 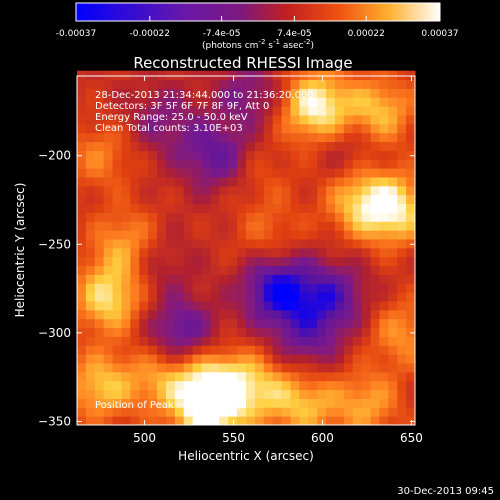 What do you see at coordinates (233, 438) in the screenshot?
I see `x-tick-label: 550` at bounding box center [233, 438].